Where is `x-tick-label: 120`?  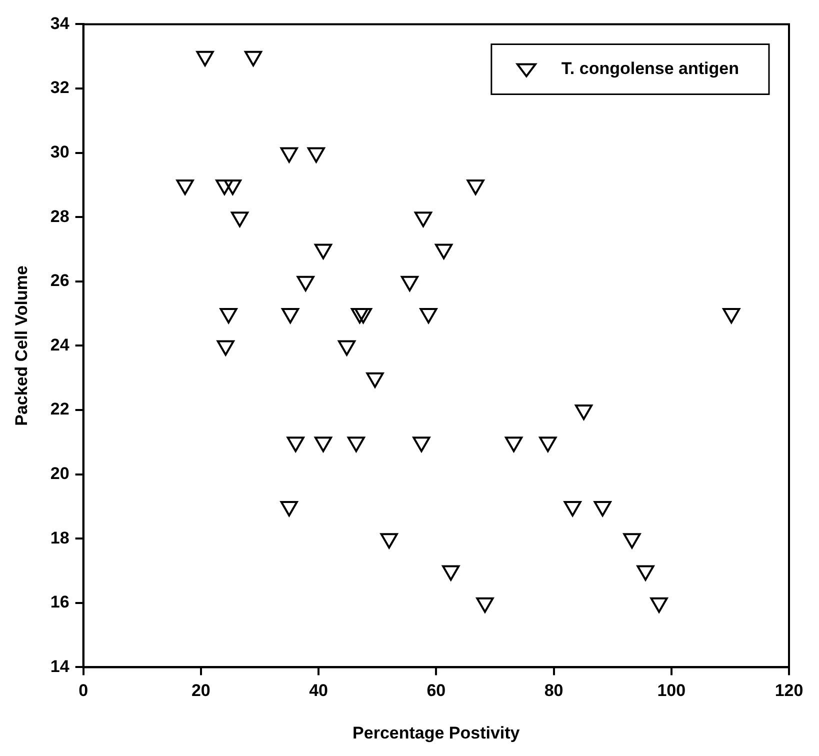 x-tick-label: 120 is located at coordinates (789, 690).